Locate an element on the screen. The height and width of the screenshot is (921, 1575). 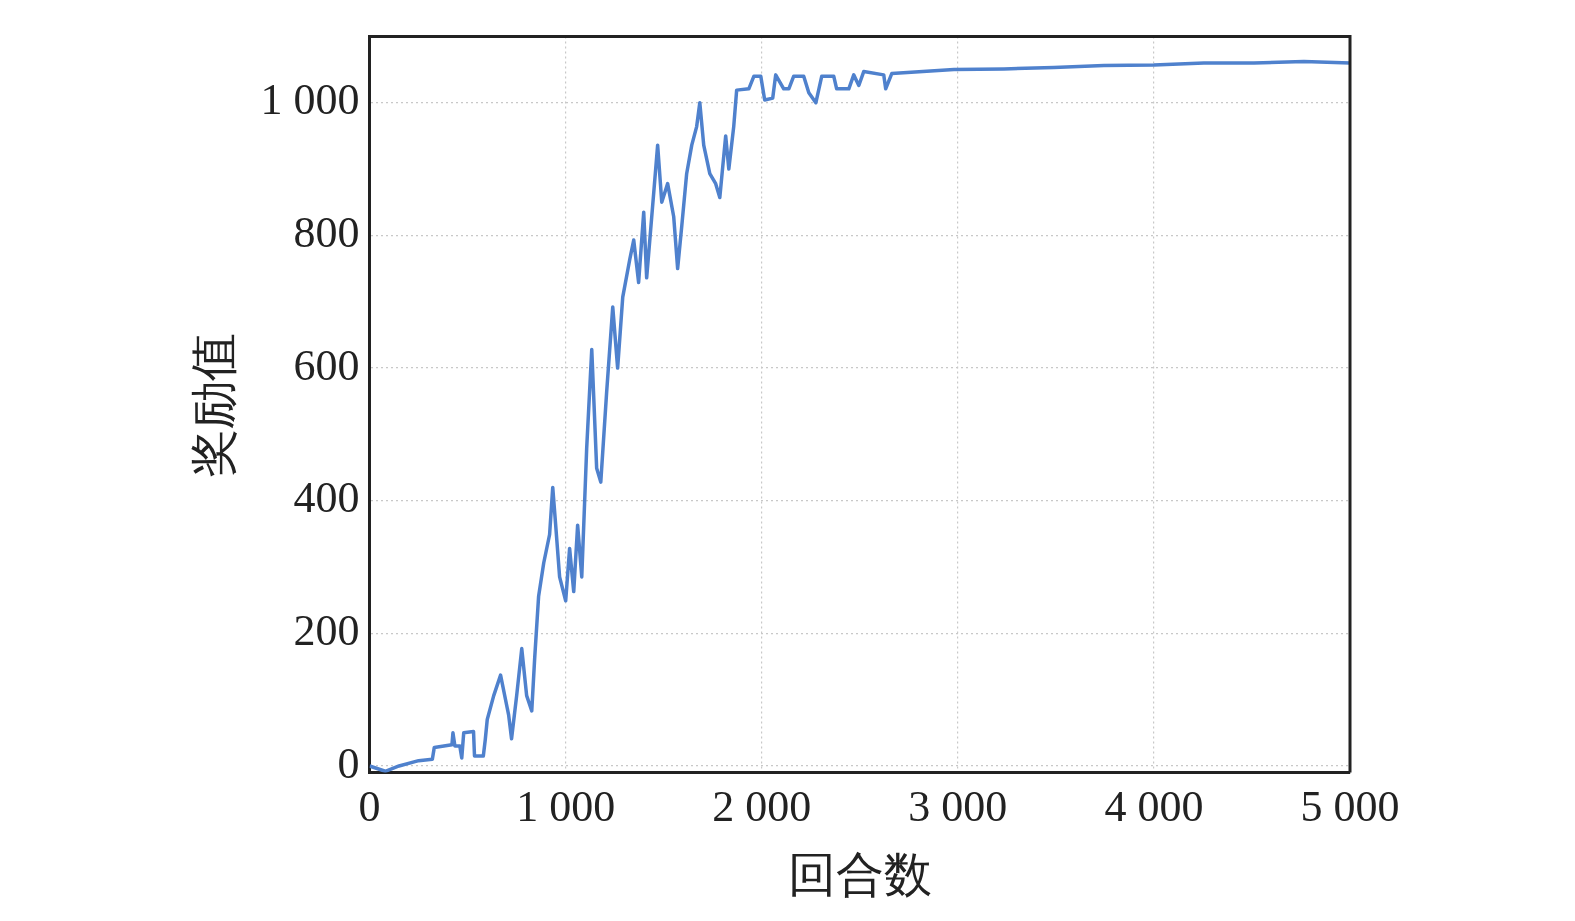
x-axis-title: 回合数 is located at coordinates (859, 874).